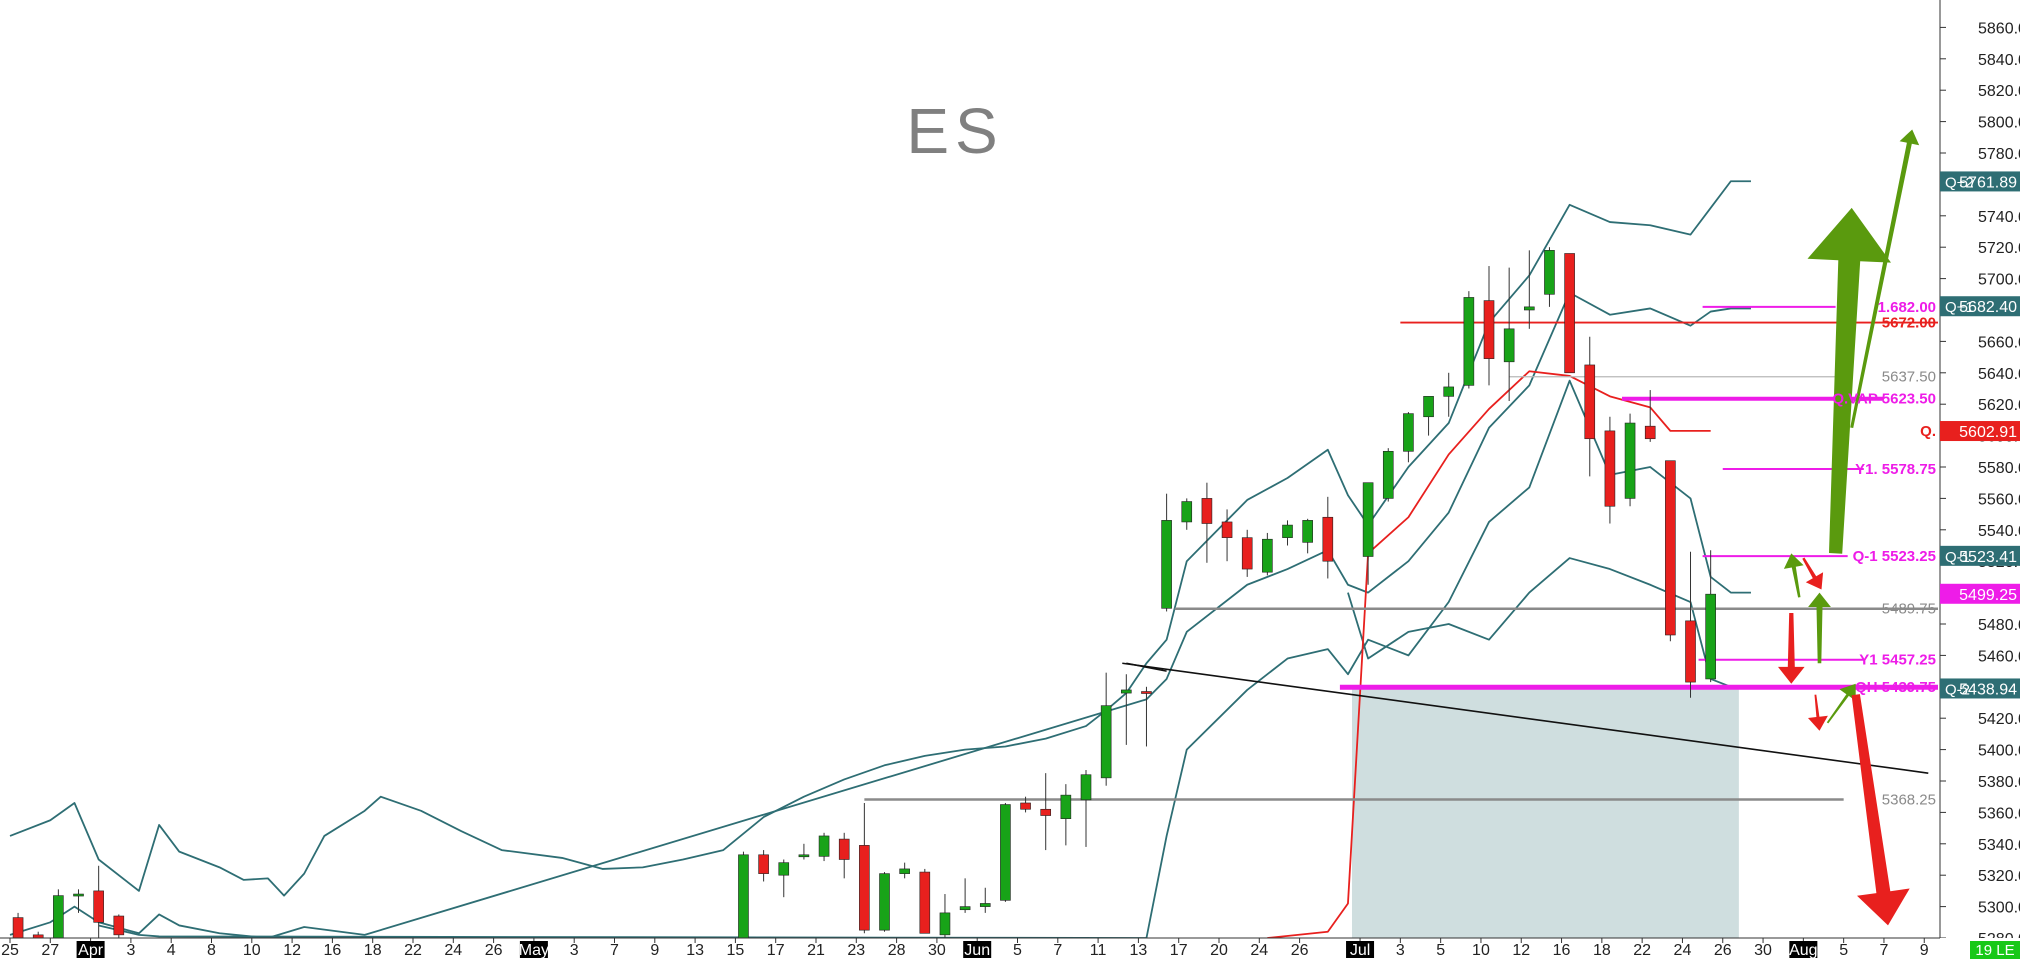  What do you see at coordinates (1139, 950) in the screenshot?
I see `x-tick-label: 13` at bounding box center [1139, 950].